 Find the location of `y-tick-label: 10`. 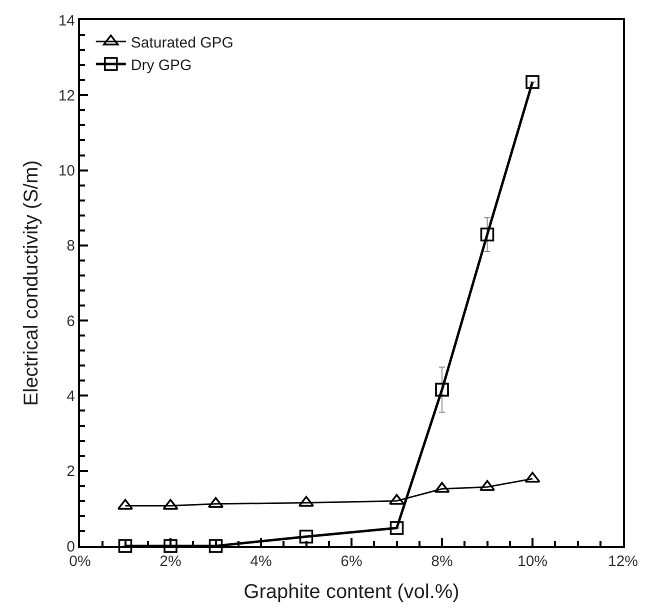

y-tick-label: 10 is located at coordinates (66, 171).